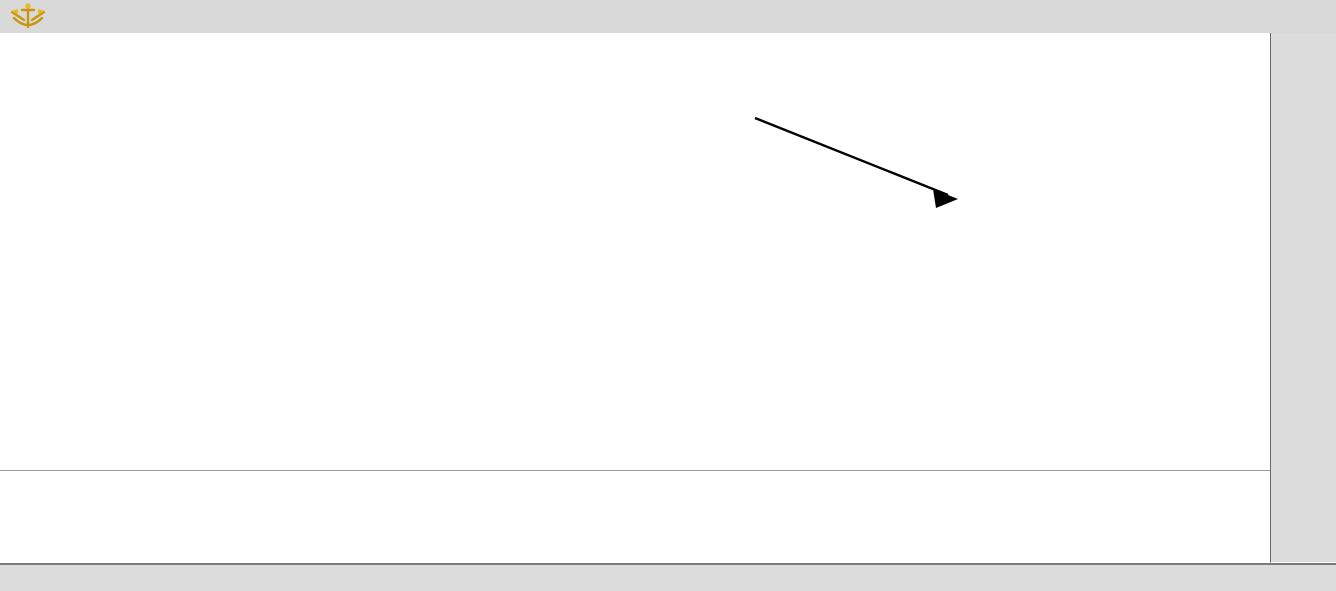 This screenshot has width=1336, height=591. I want to click on time-axis, so click(668, 577).